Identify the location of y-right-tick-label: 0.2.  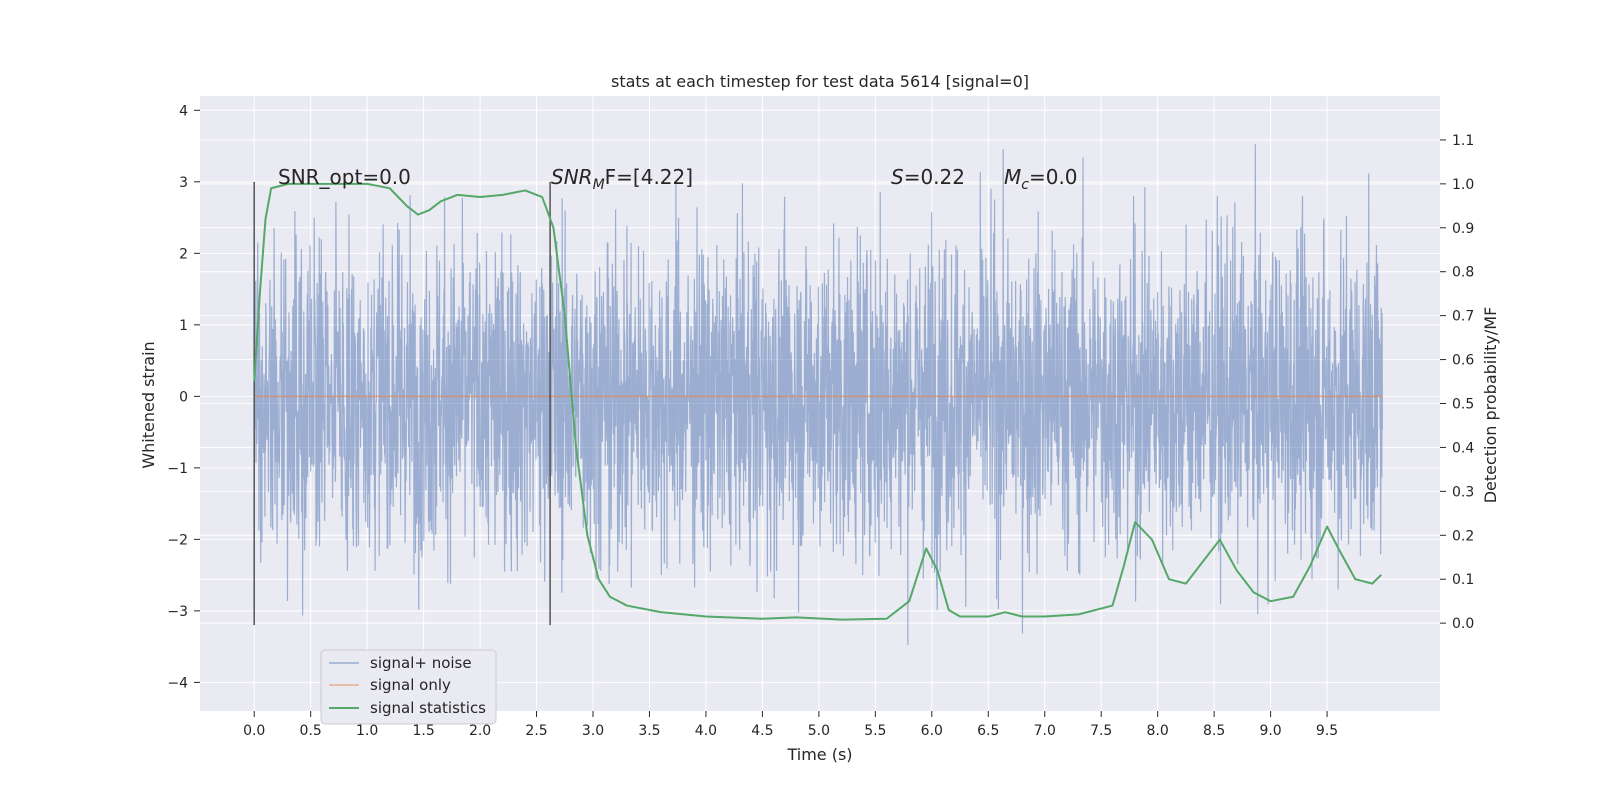
(1463, 536).